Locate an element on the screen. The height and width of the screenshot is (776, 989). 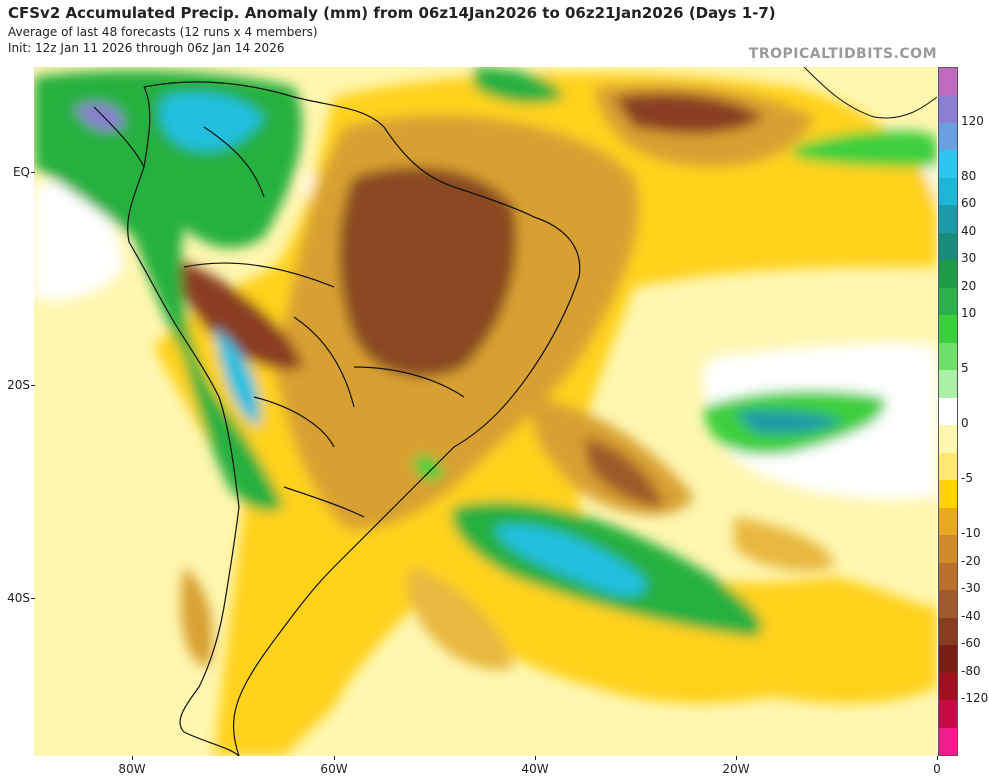
ylabel-eq: EQ is located at coordinates (21, 172).